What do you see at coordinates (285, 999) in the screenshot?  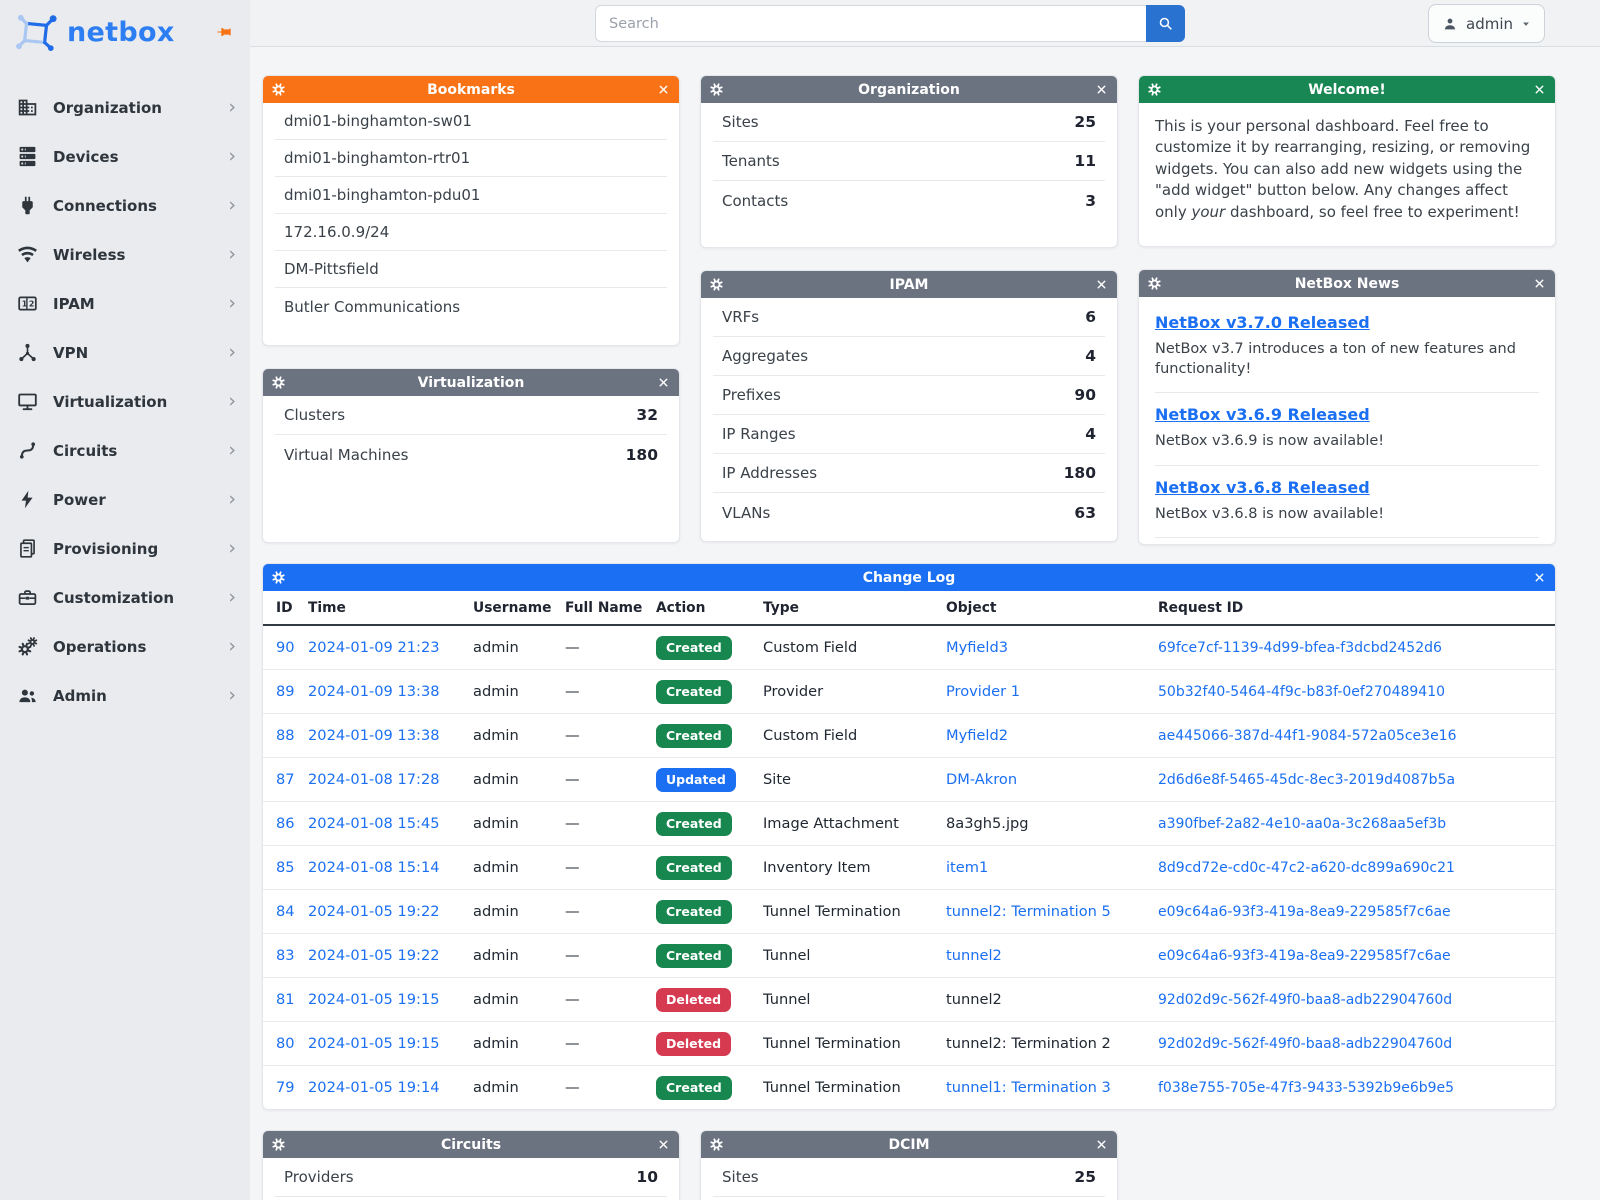 I see `change-id-link: 81` at bounding box center [285, 999].